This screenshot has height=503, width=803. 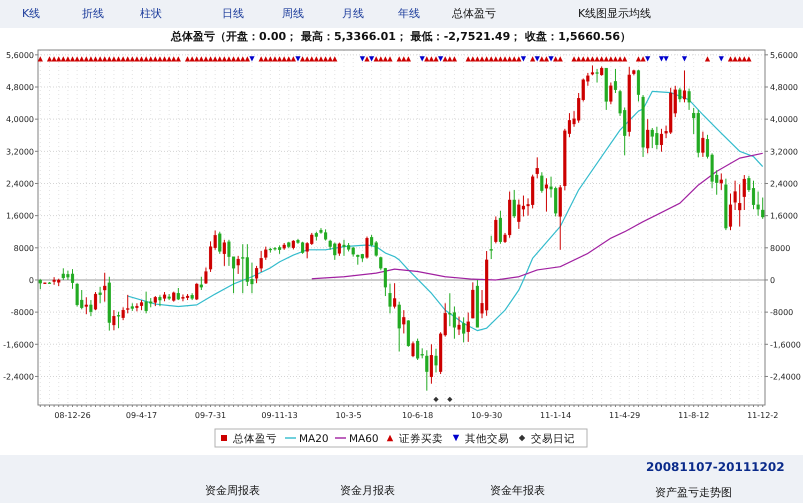 I want to click on x-tick-label: 10-3-5, so click(x=349, y=415).